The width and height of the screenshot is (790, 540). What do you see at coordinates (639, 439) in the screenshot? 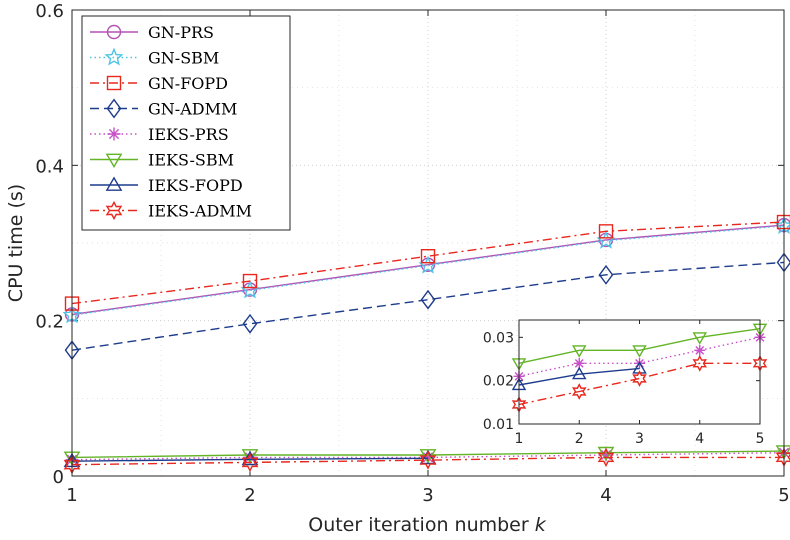
I see `inset-x-tick-label: 3` at bounding box center [639, 439].